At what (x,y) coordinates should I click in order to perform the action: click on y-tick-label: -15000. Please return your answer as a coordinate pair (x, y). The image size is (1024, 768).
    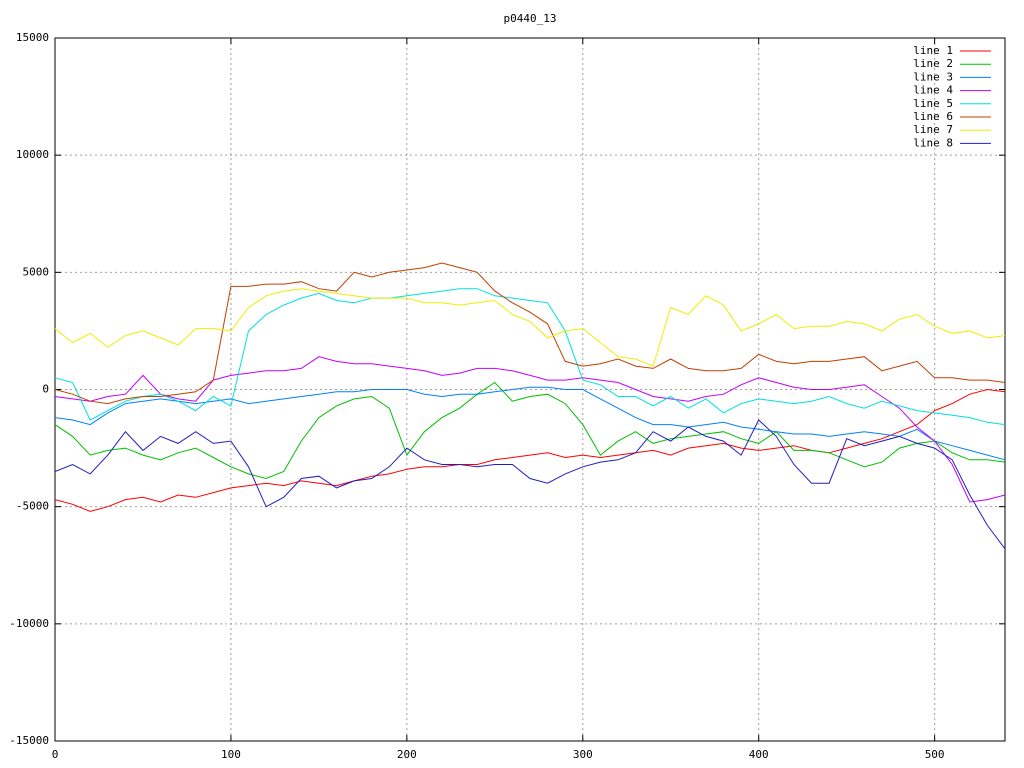
    Looking at the image, I should click on (29, 740).